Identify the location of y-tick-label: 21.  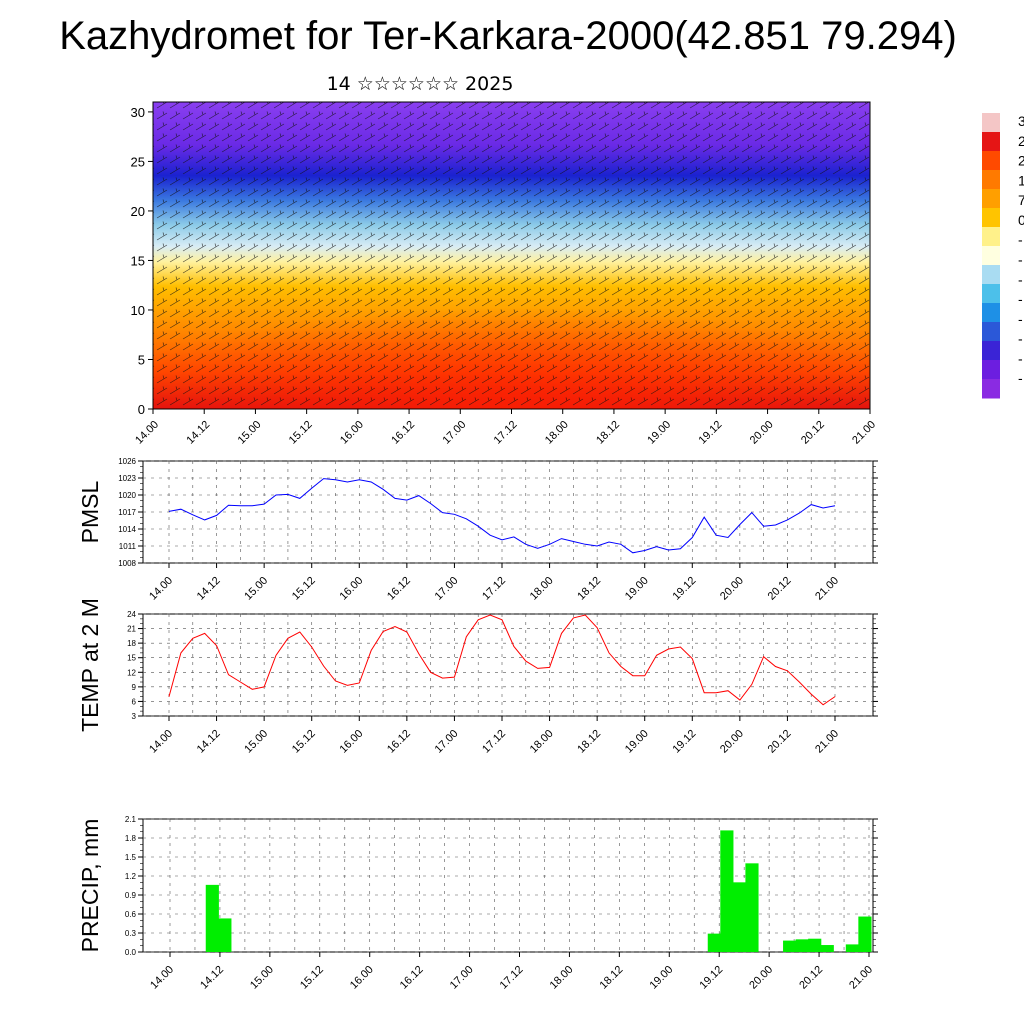
(131, 629).